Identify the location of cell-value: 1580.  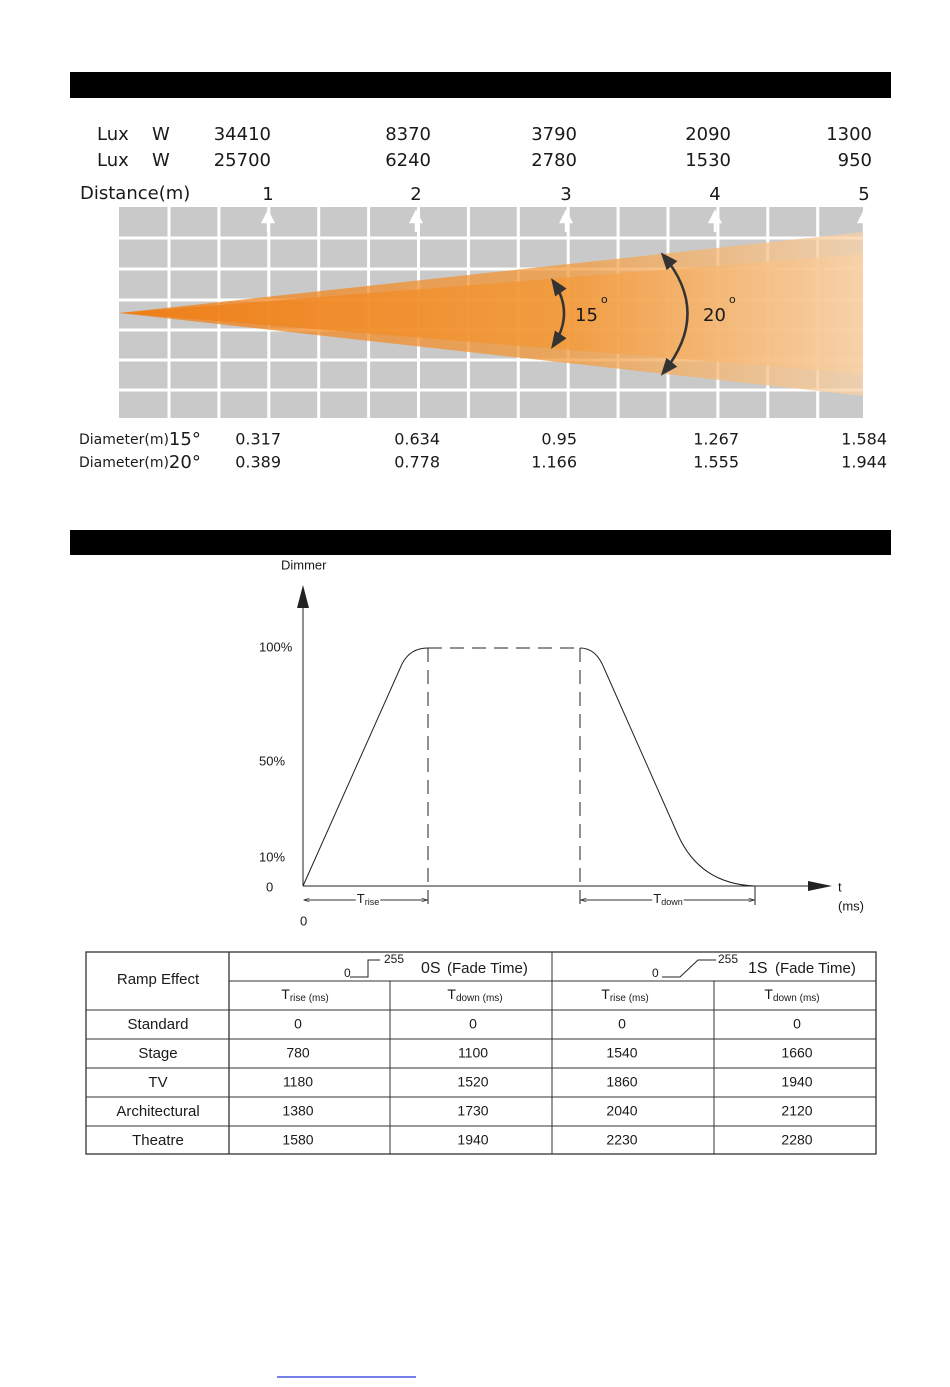
(297, 1140).